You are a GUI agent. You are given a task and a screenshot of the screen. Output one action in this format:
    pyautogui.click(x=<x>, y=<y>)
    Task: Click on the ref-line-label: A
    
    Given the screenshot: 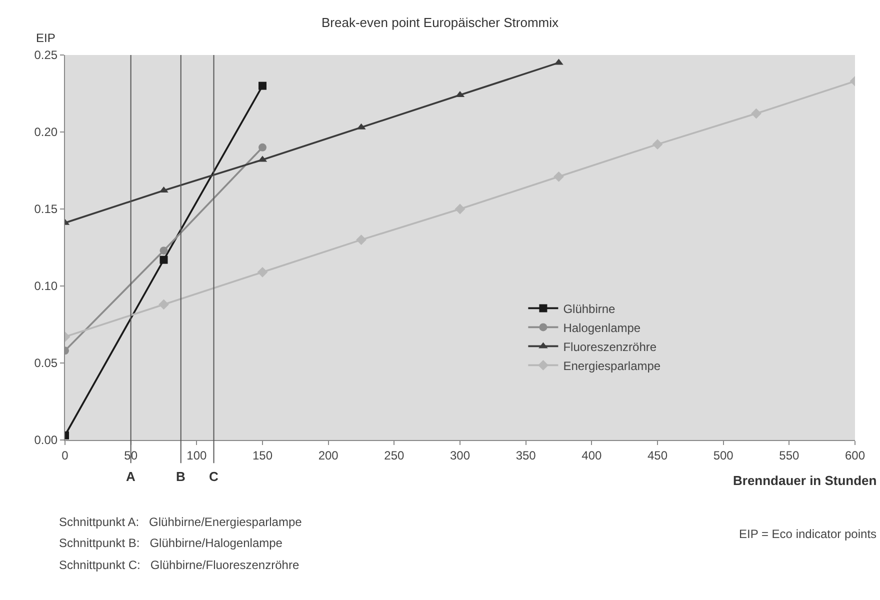 What is the action you would take?
    pyautogui.click(x=131, y=476)
    